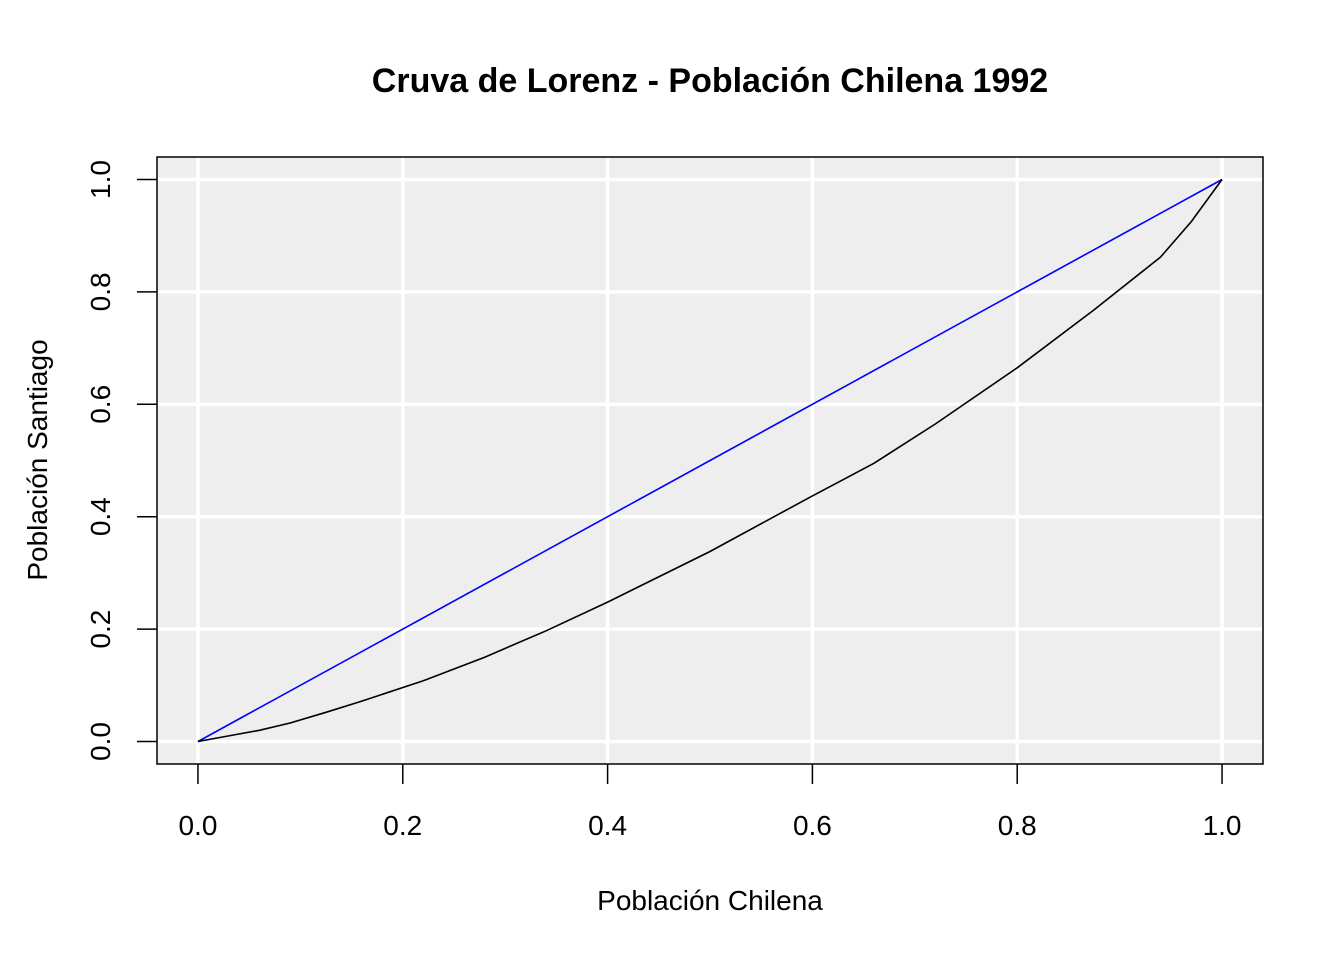 This screenshot has height=960, width=1344. I want to click on y-tick-label: 0.2, so click(100, 629).